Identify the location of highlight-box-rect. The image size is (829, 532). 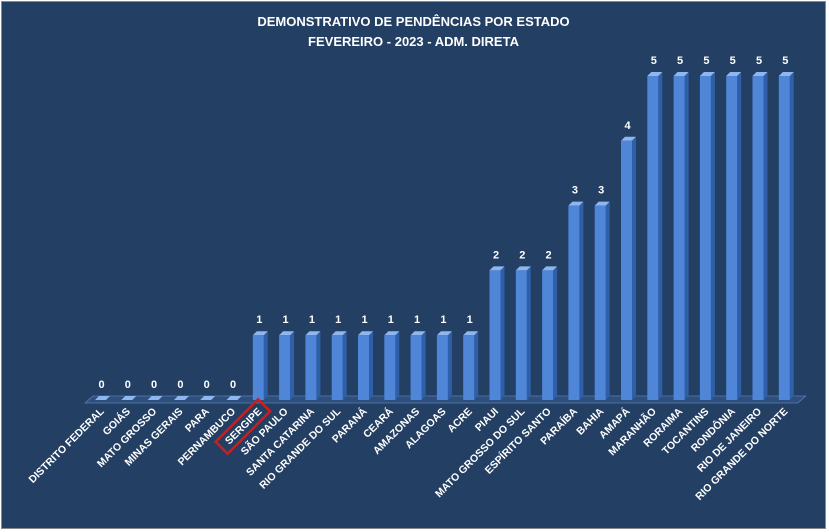
(242, 426).